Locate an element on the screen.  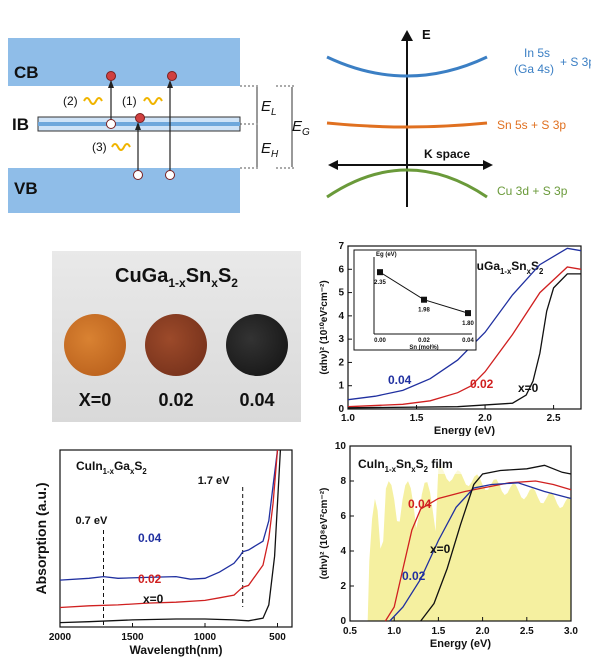
photon-2-icon is located at coordinates (93, 101).